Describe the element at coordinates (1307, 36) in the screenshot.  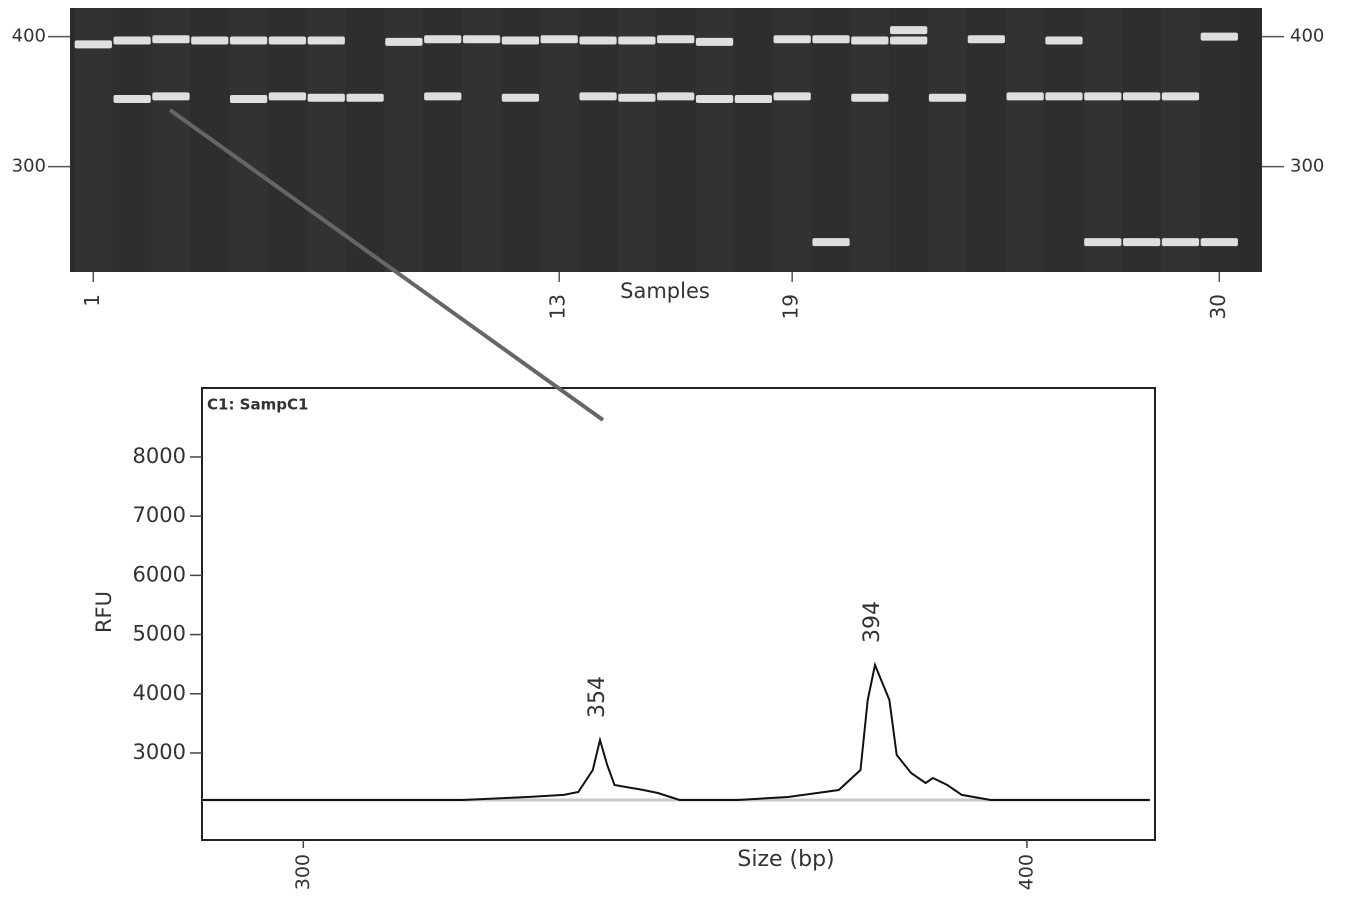
I see `y2-tick-label: 400` at that location.